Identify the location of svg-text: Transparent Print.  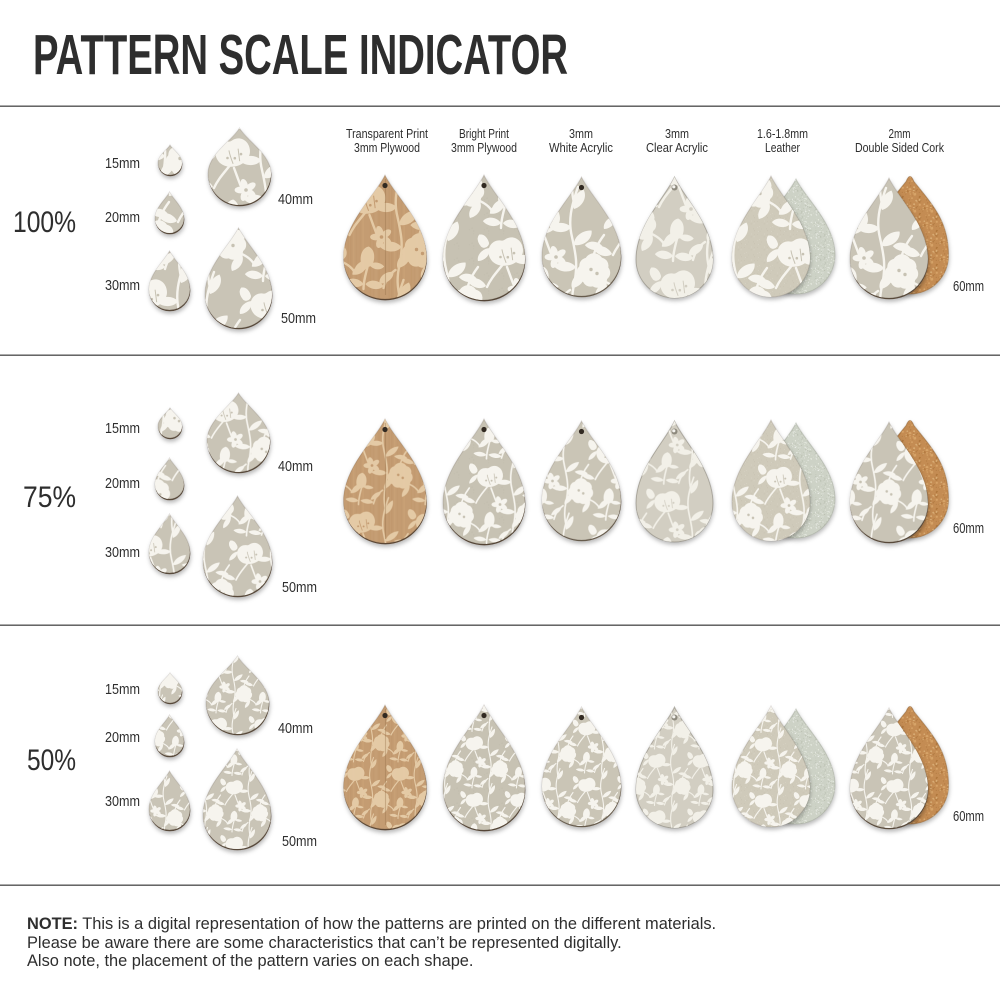
(387, 134).